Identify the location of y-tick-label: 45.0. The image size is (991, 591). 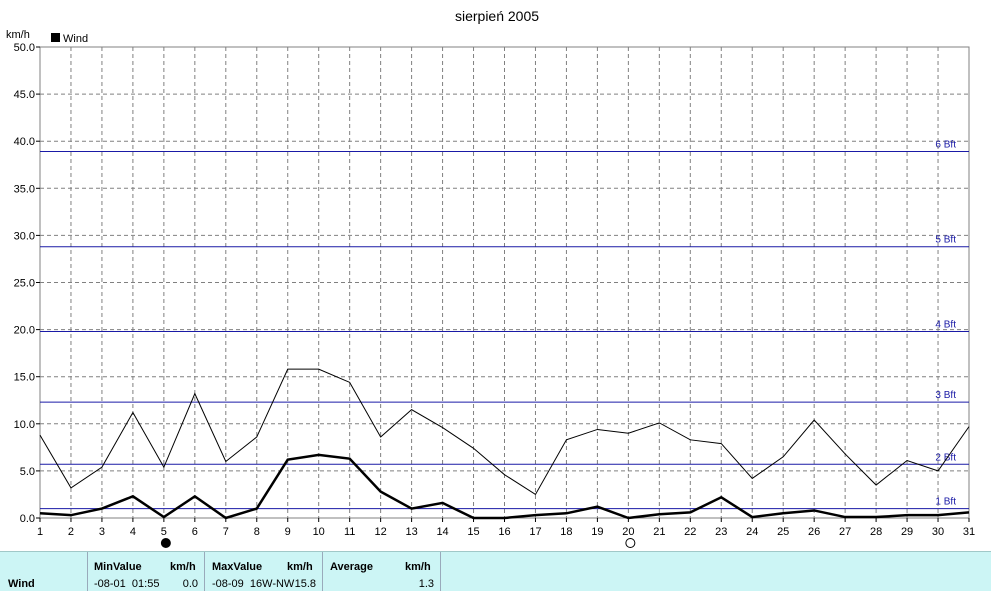
(24, 95).